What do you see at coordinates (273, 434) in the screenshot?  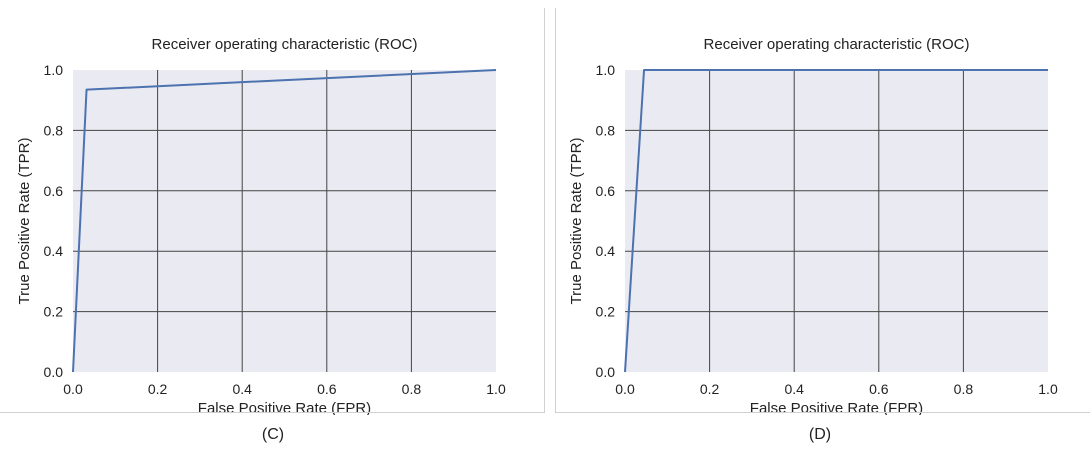 I see `subfigure-caption: (C)` at bounding box center [273, 434].